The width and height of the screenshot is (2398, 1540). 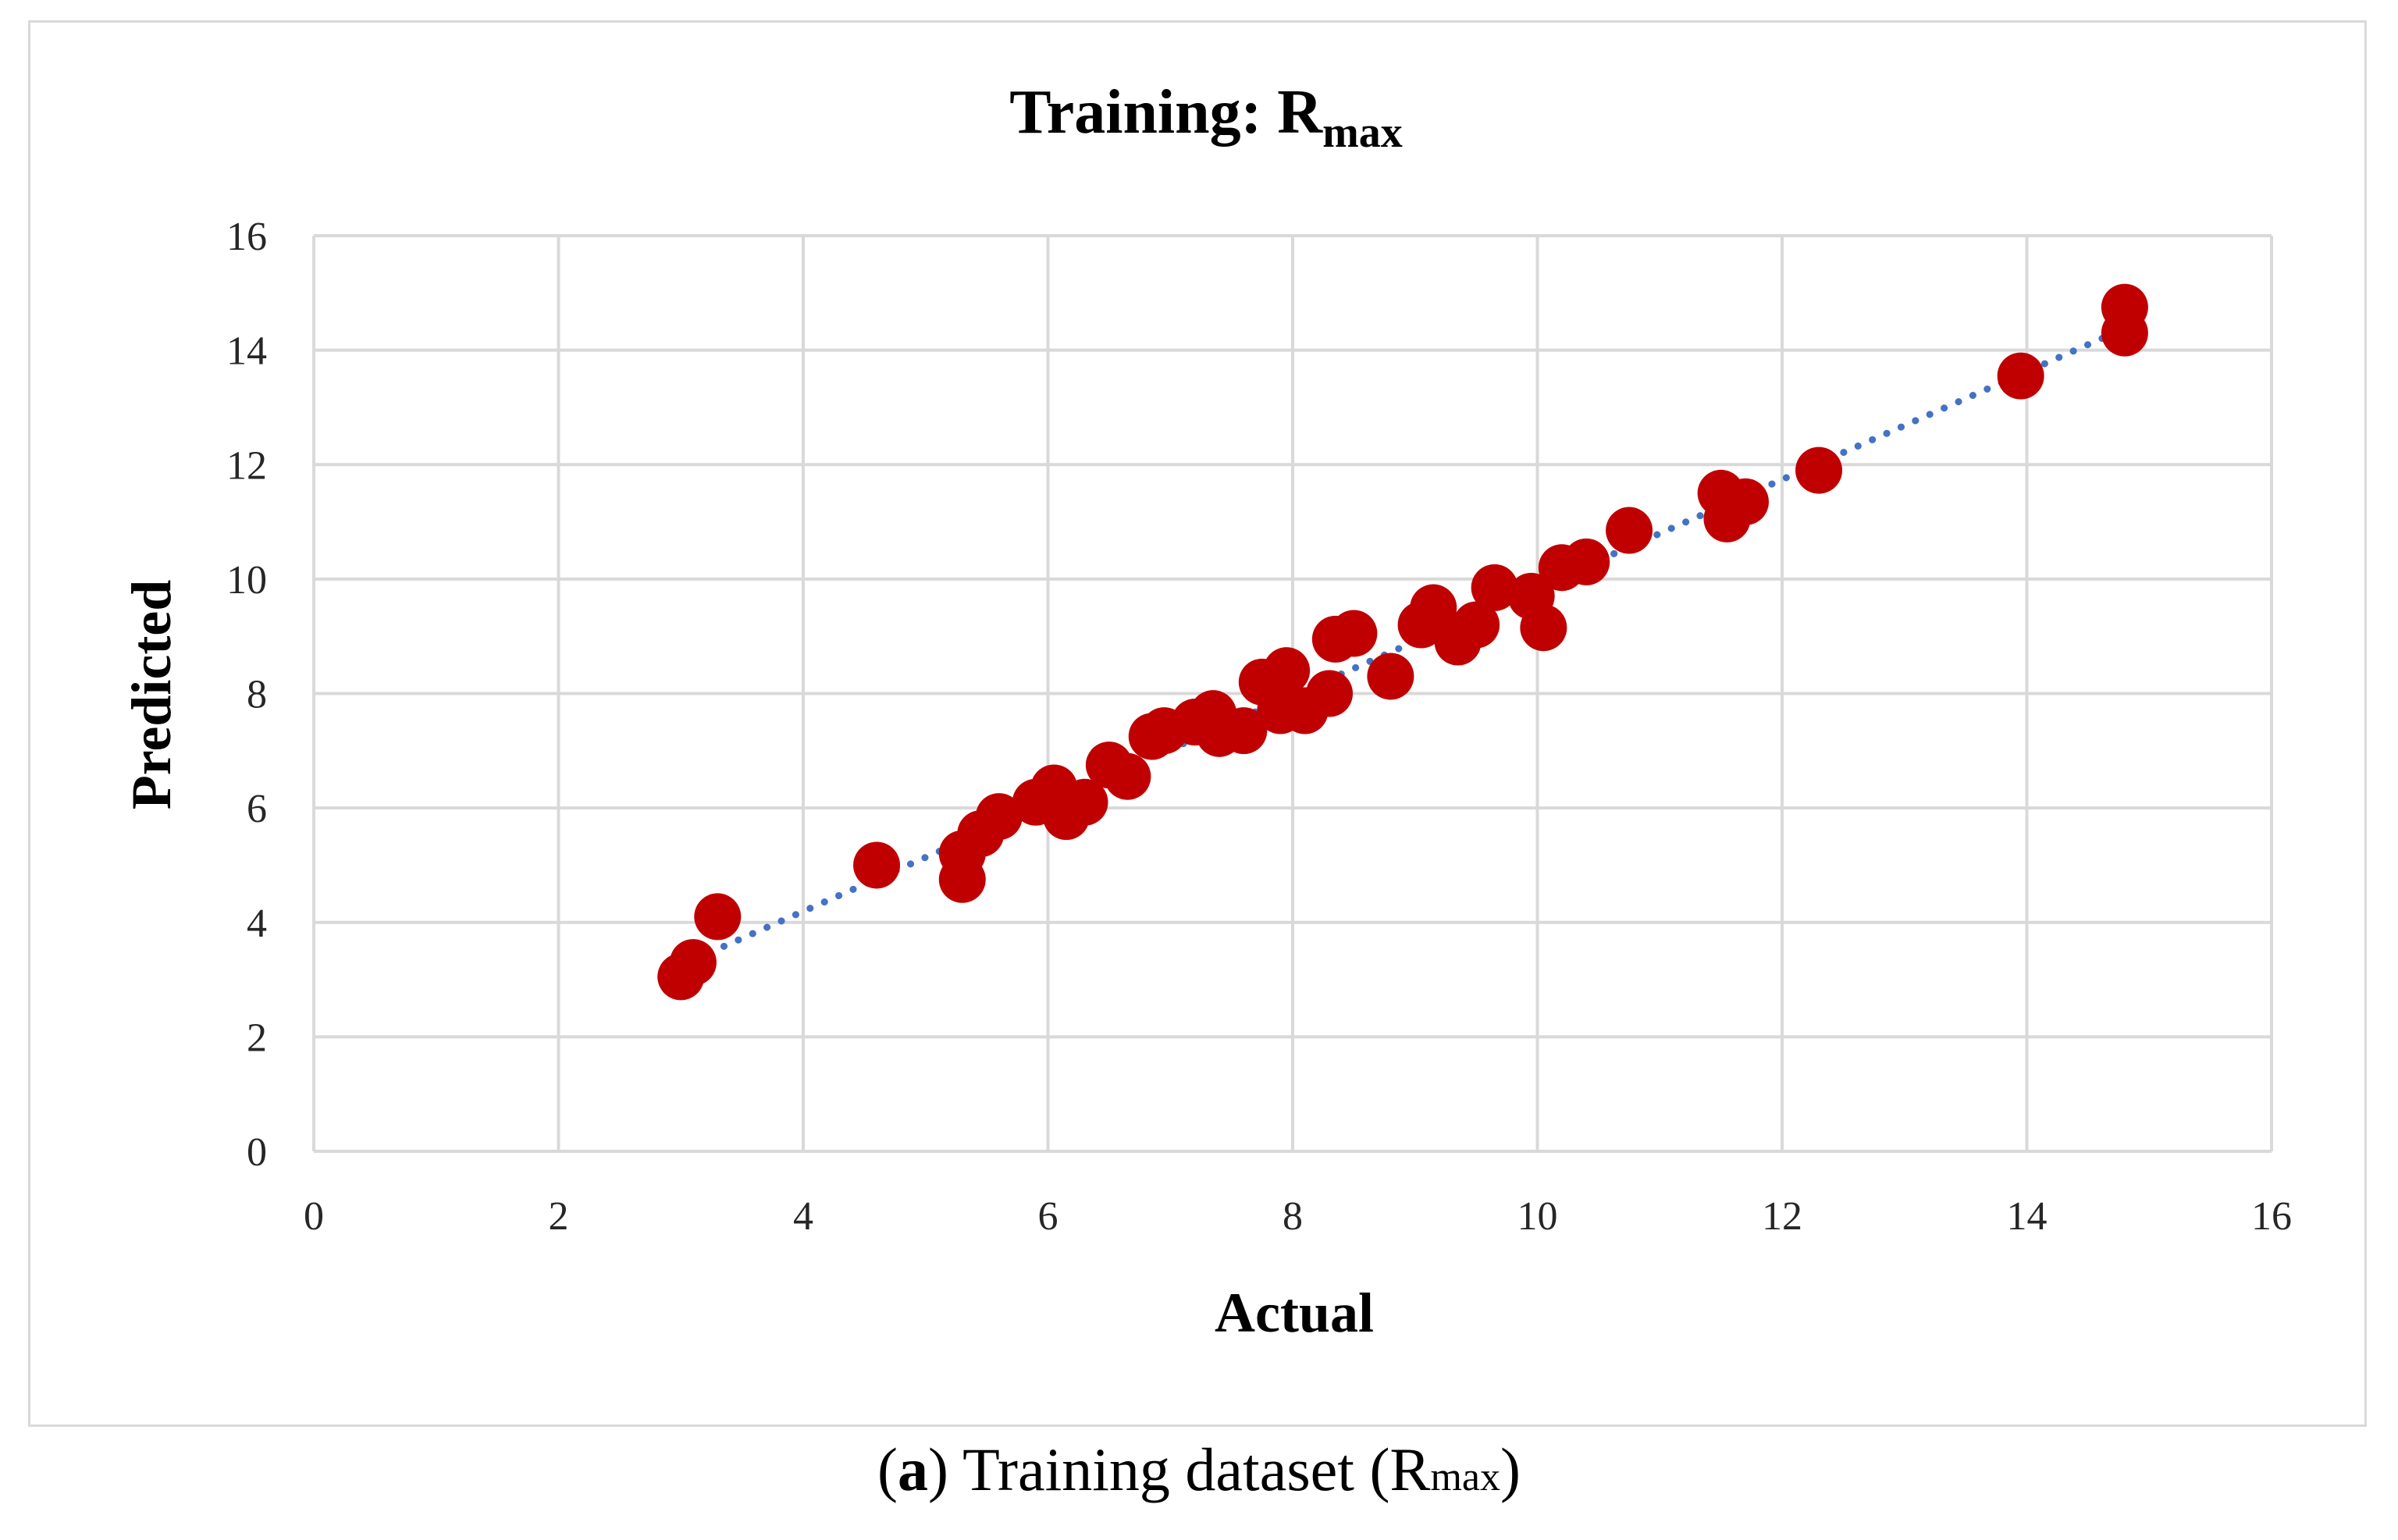 I want to click on caption-text: ) Training dataset (R, so click(x=1179, y=1469).